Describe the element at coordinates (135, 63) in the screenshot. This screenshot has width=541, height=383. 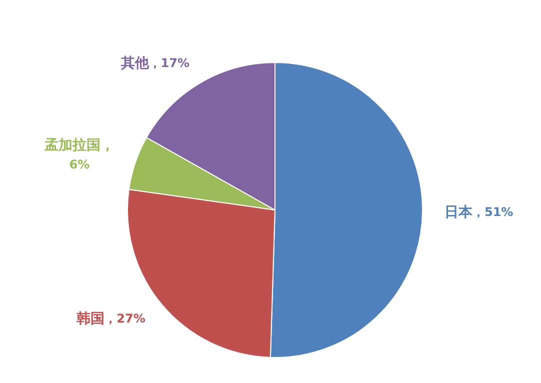
I see `slice-label: 其他` at that location.